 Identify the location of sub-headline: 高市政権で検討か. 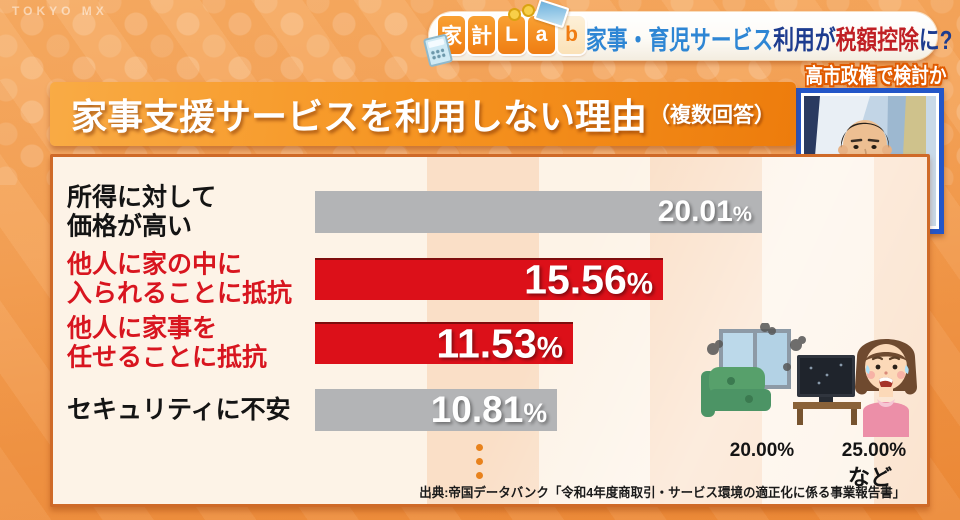
(876, 76).